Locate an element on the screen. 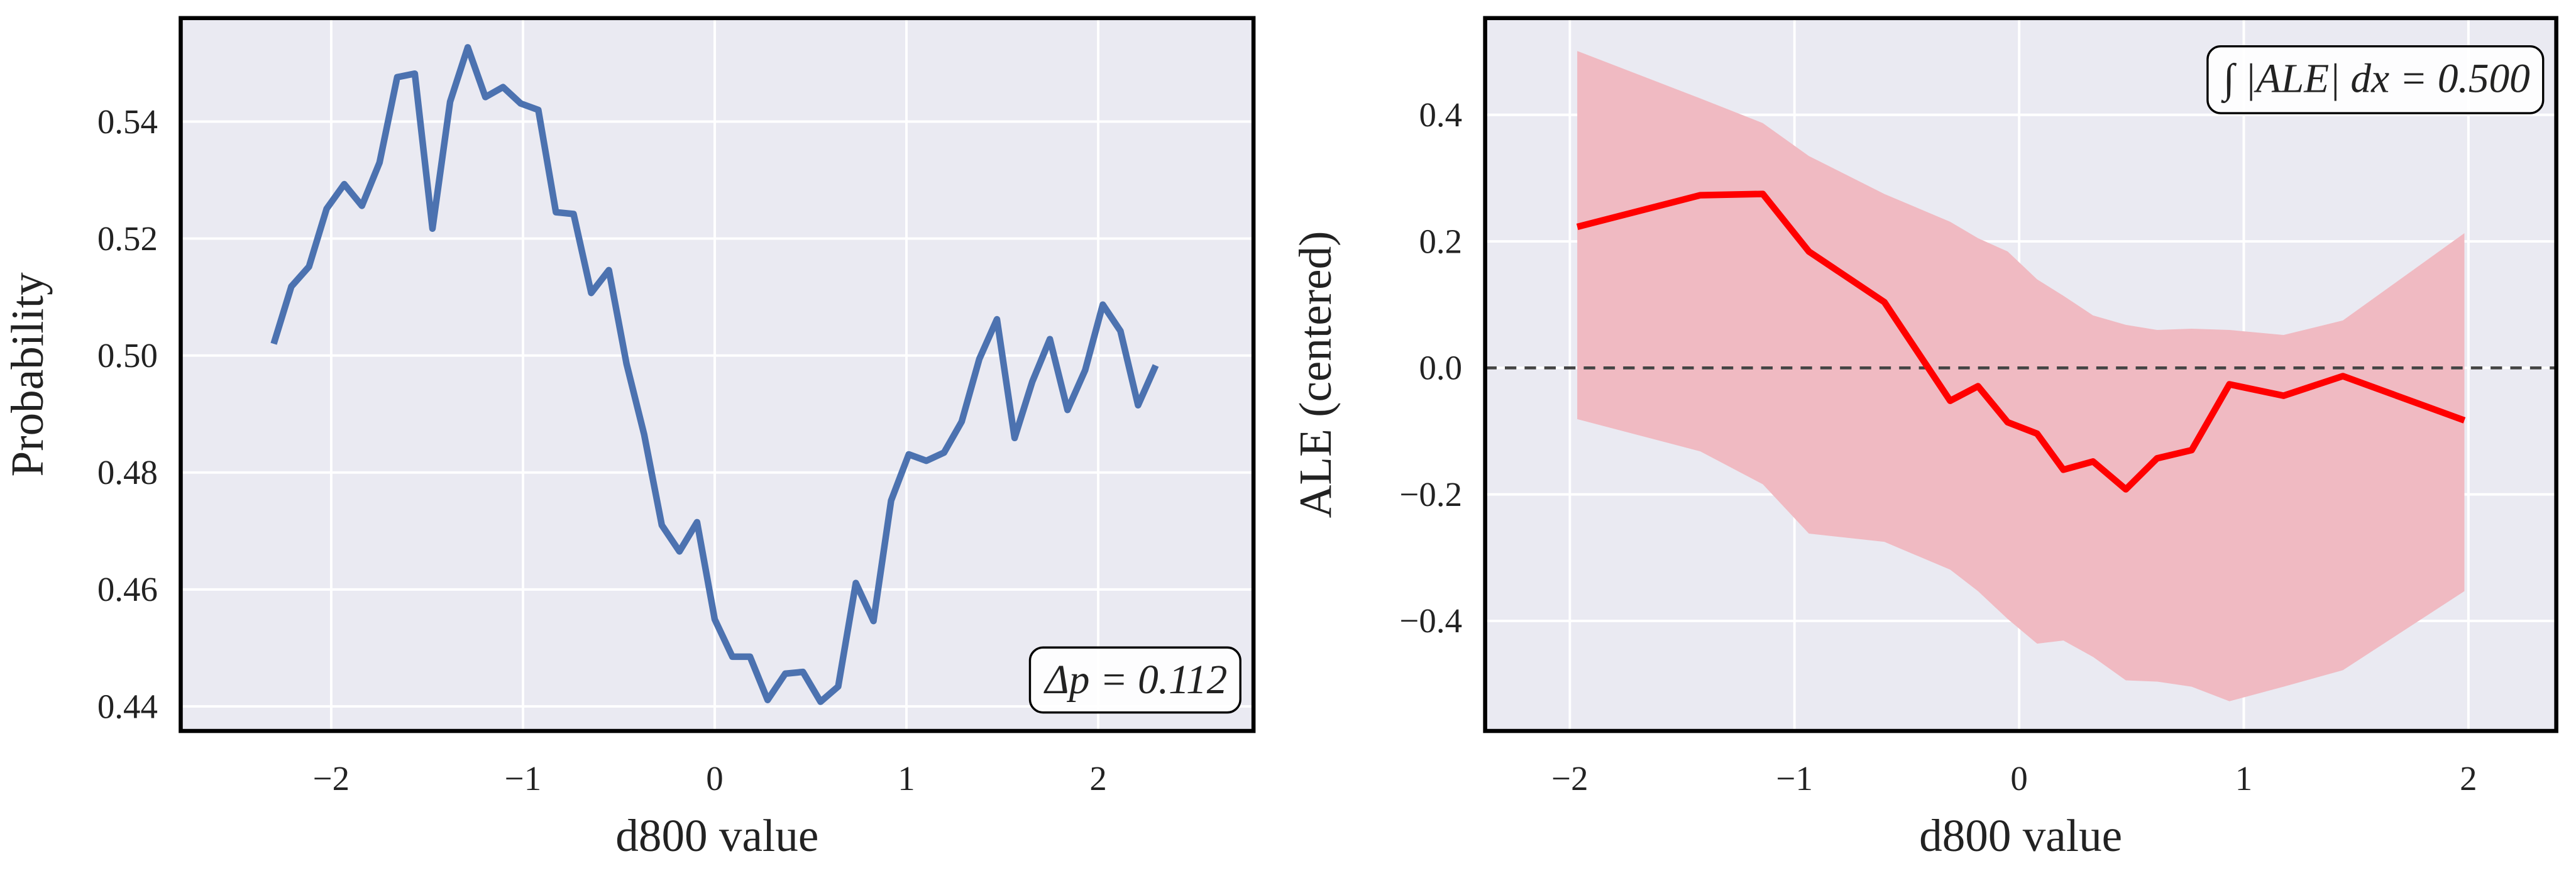 This screenshot has height=878, width=2576. y-tick-label: 0.54 is located at coordinates (128, 121).